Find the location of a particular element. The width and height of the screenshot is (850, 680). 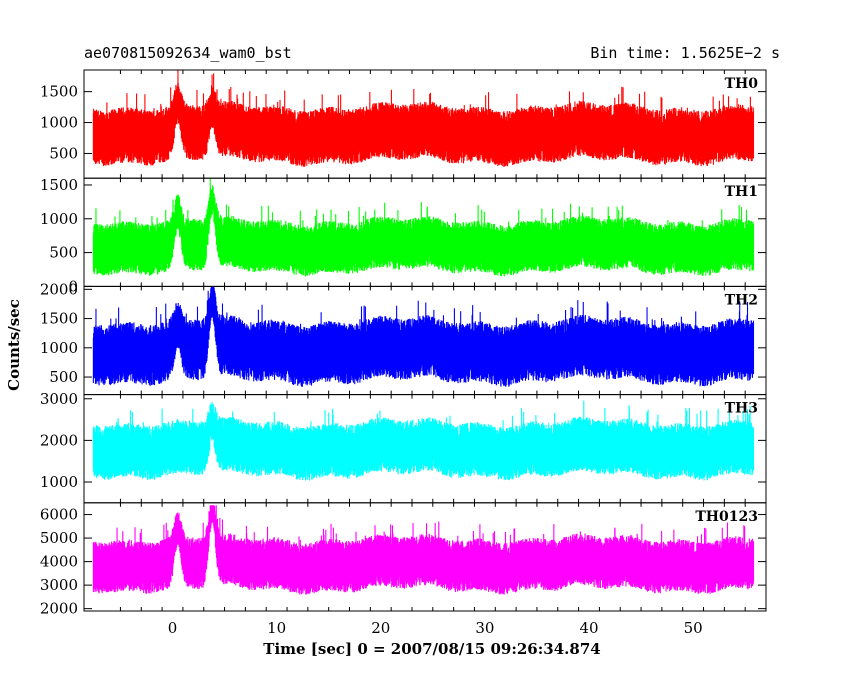

panel-label-th1: TH1 is located at coordinates (741, 192).